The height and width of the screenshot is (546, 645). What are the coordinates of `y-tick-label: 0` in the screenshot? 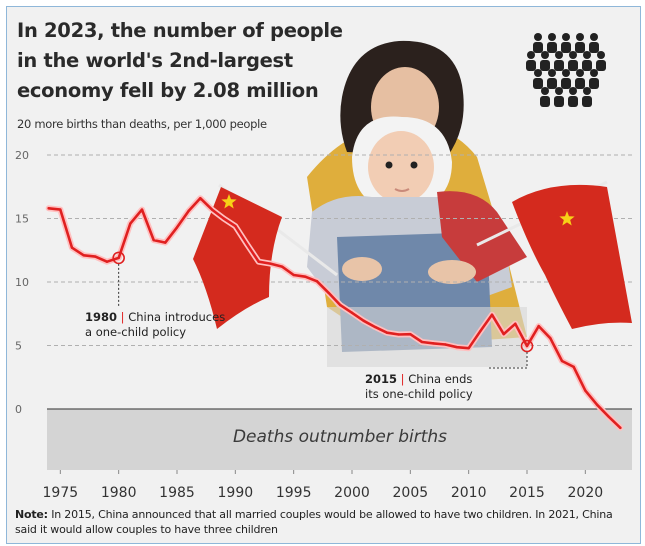 It's located at (18, 409).